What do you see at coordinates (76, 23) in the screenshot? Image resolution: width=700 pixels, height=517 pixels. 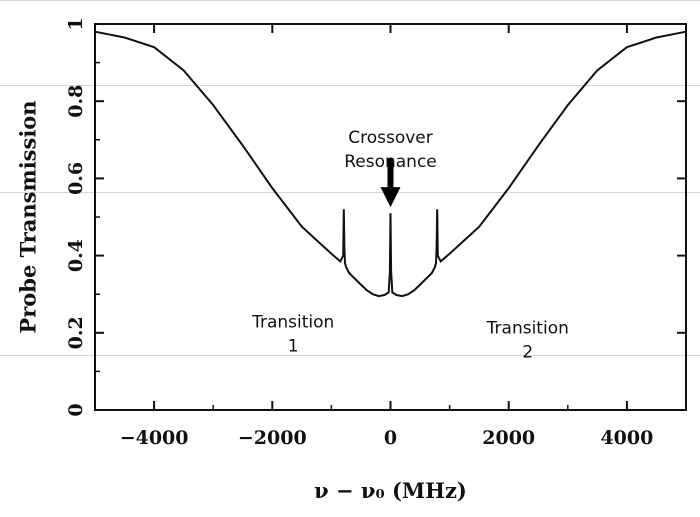 I see `y-tick-label: 1` at bounding box center [76, 23].